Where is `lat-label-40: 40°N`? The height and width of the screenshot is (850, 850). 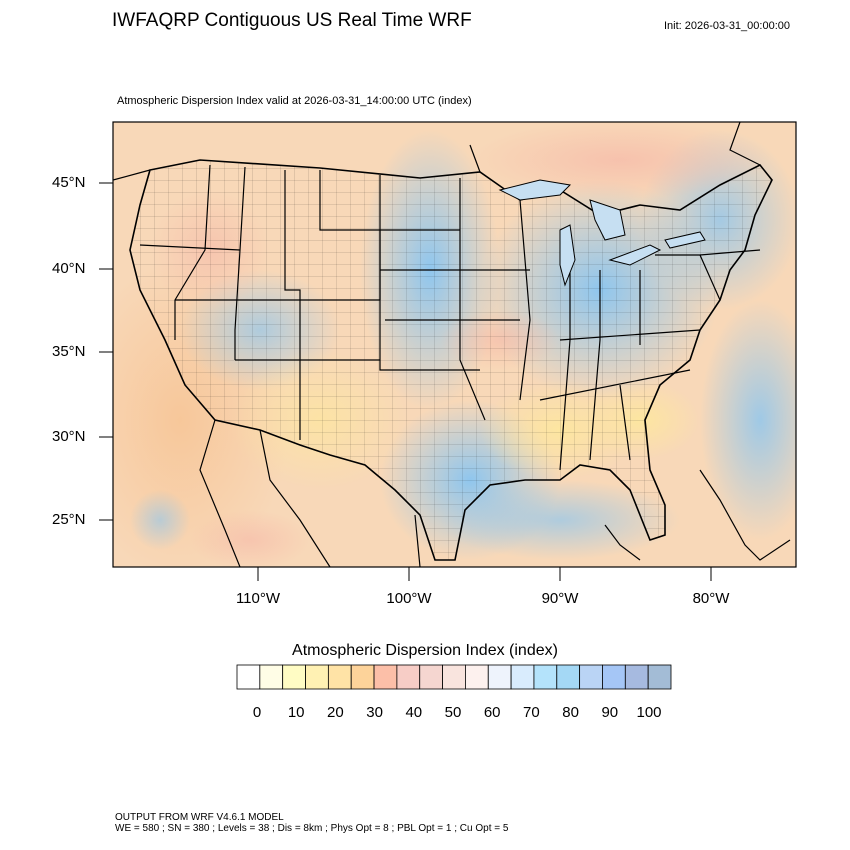 lat-label-40: 40°N is located at coordinates (69, 268).